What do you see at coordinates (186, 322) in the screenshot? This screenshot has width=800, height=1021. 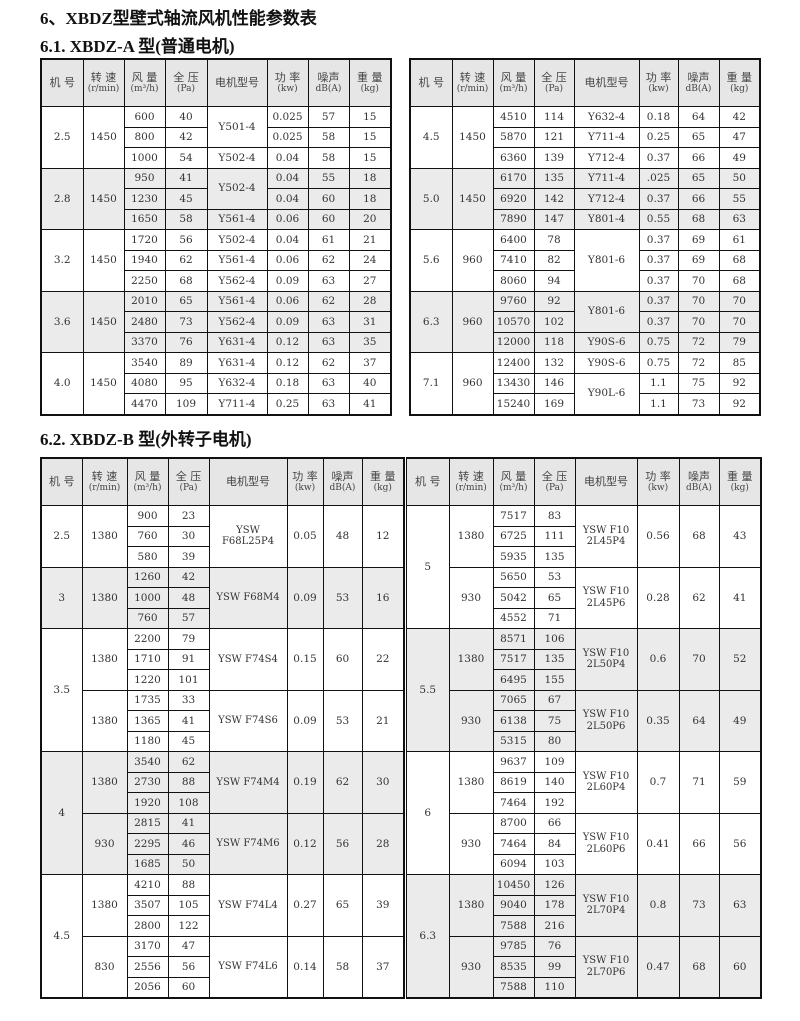 I see `pressure: 73` at bounding box center [186, 322].